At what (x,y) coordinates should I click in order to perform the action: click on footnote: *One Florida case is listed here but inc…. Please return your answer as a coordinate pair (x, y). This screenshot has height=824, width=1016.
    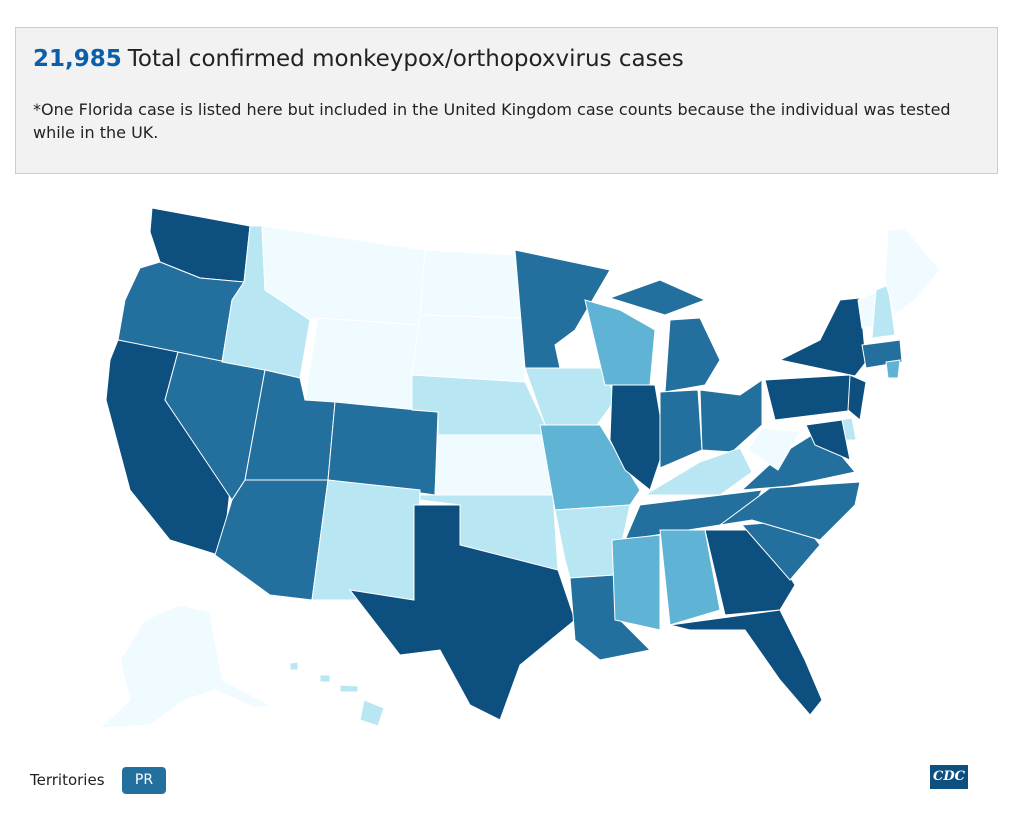
    Looking at the image, I should click on (492, 121).